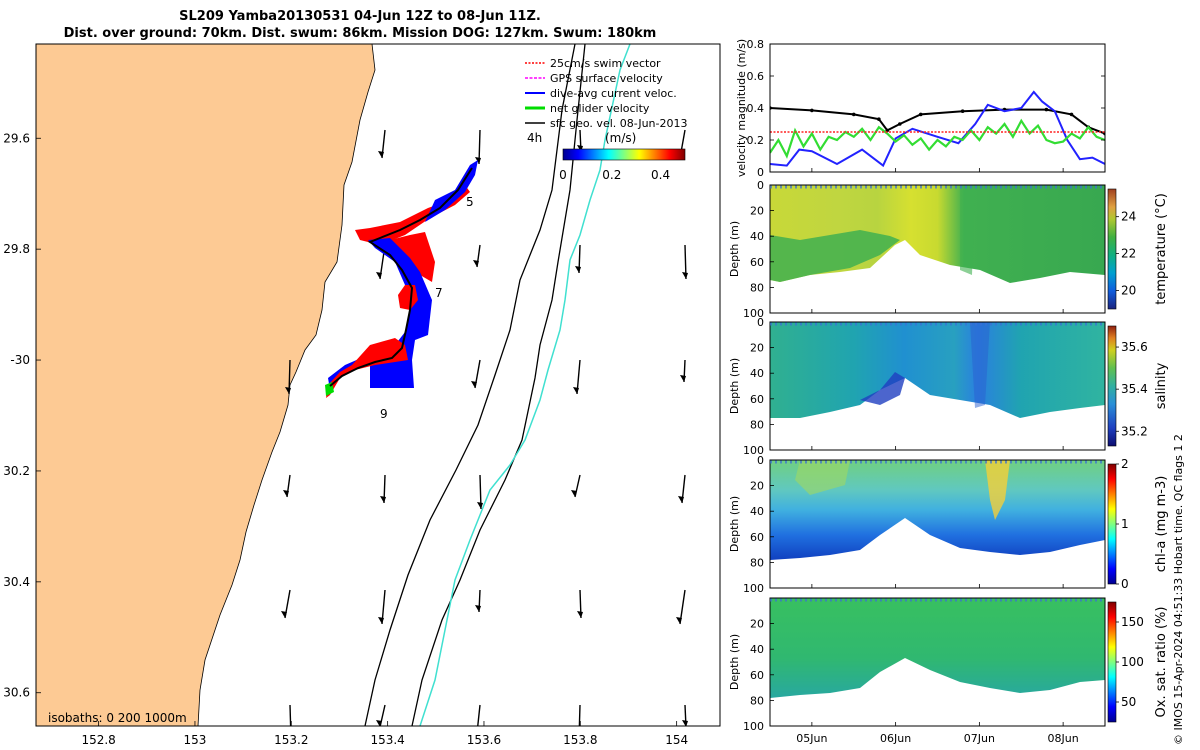 This screenshot has height=750, width=1200. I want to click on velocity-y-tick-label: 0.6, so click(756, 76).